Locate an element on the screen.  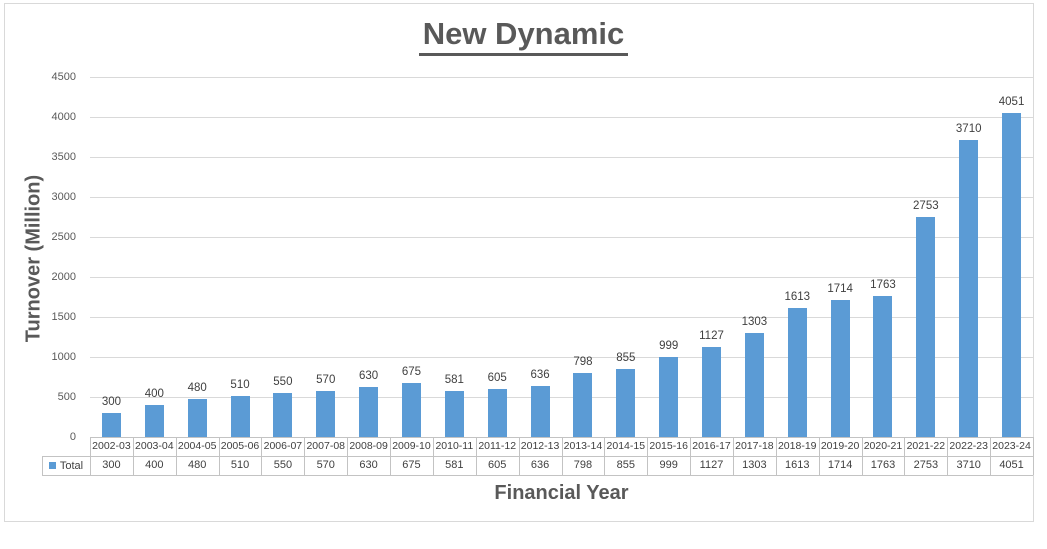
bar-value-label: 510 is located at coordinates (240, 385).